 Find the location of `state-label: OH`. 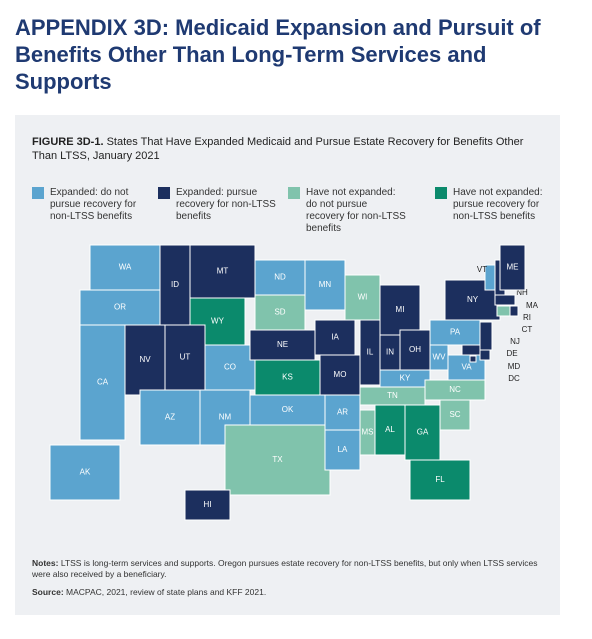

state-label: OH is located at coordinates (415, 349).